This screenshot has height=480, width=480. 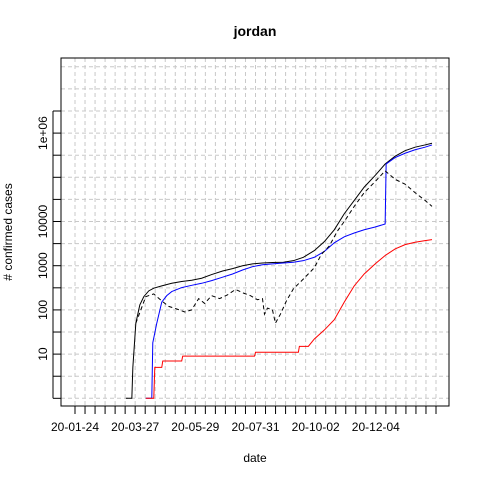 I want to click on x-axis-label: date, so click(x=255, y=458).